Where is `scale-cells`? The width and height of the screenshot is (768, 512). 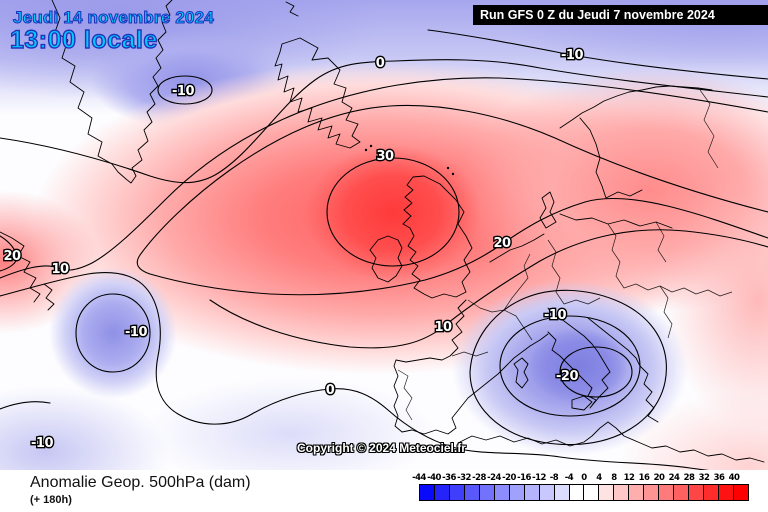
scale-cells is located at coordinates (584, 492).